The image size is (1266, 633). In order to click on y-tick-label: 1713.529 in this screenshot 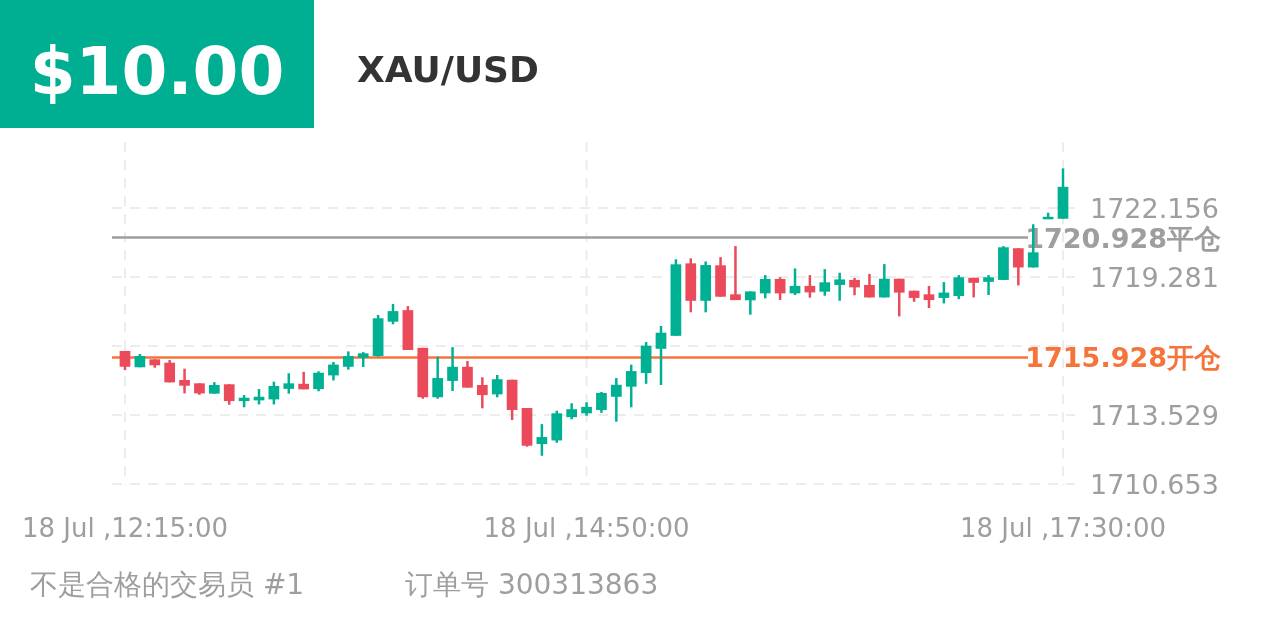, I will do `click(1154, 416)`.